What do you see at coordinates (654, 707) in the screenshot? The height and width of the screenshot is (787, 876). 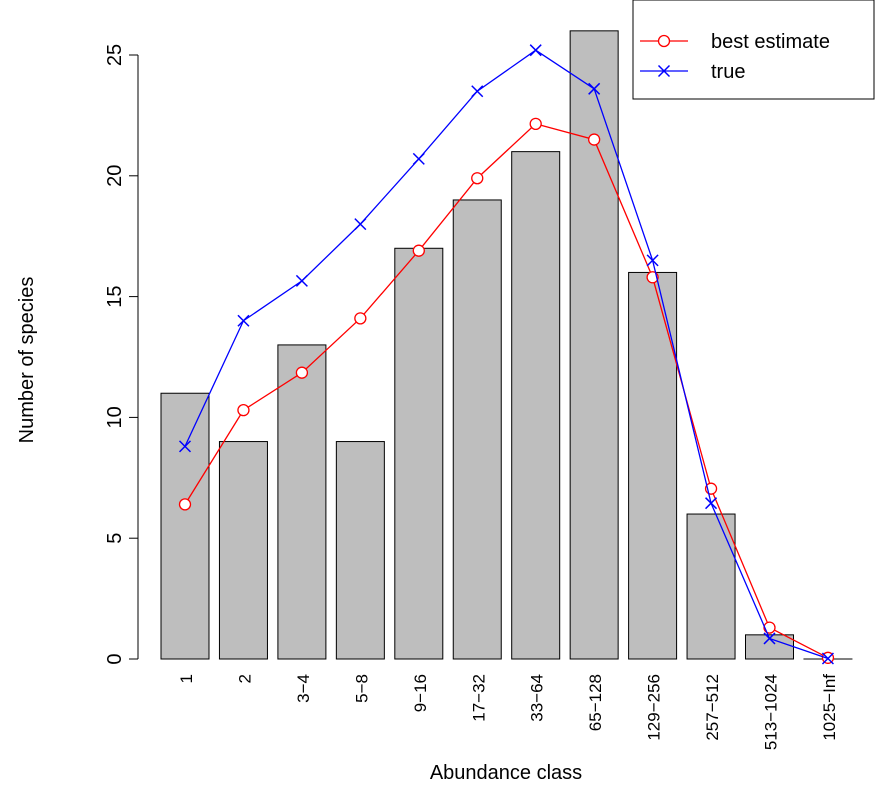 I see `x-tick-label: 129−256` at bounding box center [654, 707].